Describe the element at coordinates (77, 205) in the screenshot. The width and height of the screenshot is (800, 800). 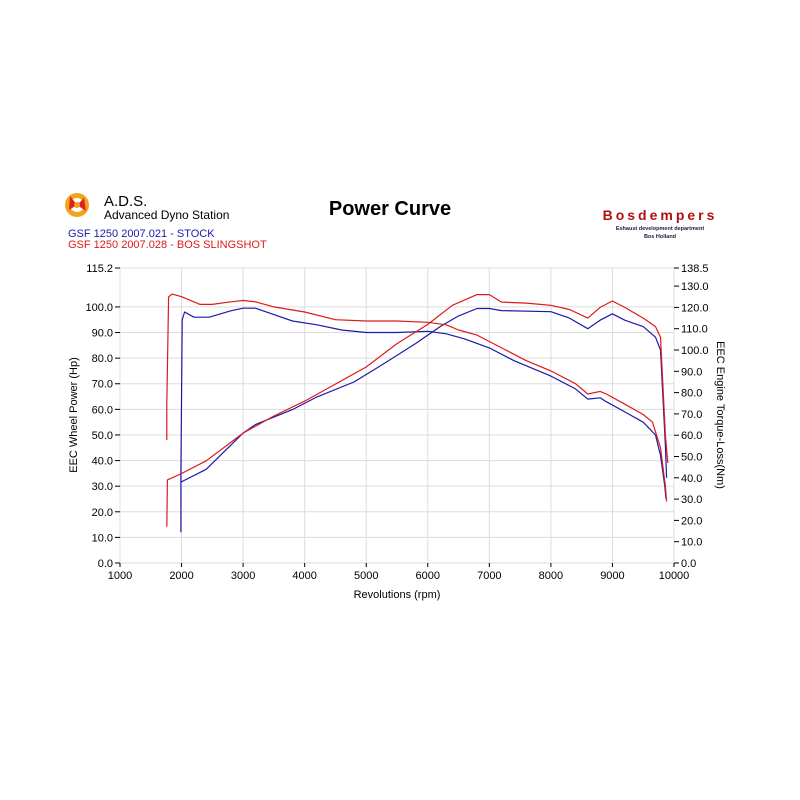
I see `ads-logo-icon` at that location.